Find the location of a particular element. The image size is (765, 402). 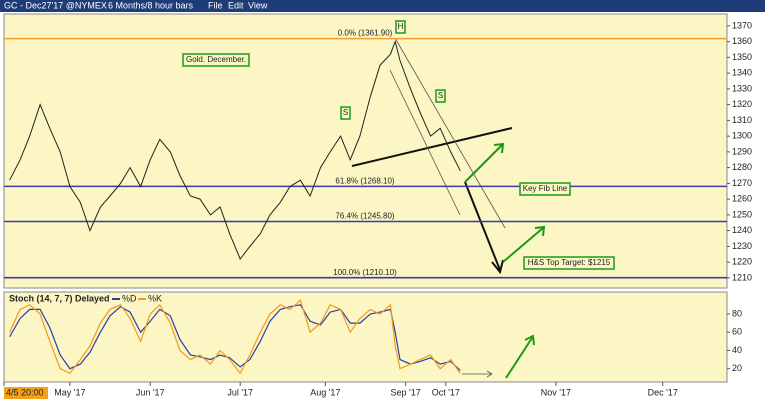

y-tick-label: 1230 is located at coordinates (742, 246).